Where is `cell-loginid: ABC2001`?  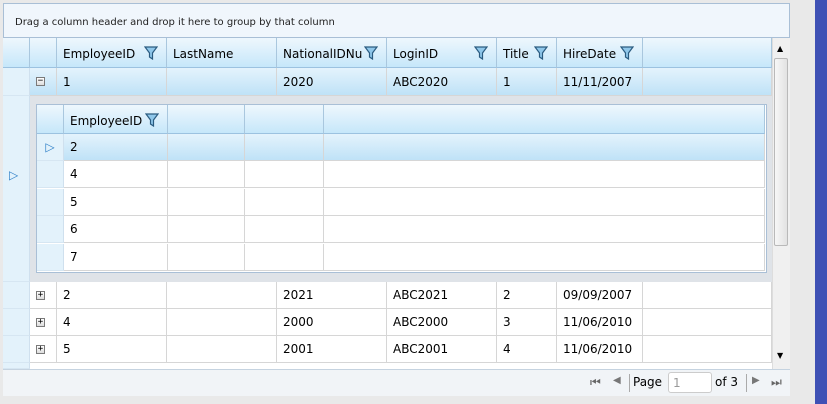 cell-loginid: ABC2001 is located at coordinates (442, 349).